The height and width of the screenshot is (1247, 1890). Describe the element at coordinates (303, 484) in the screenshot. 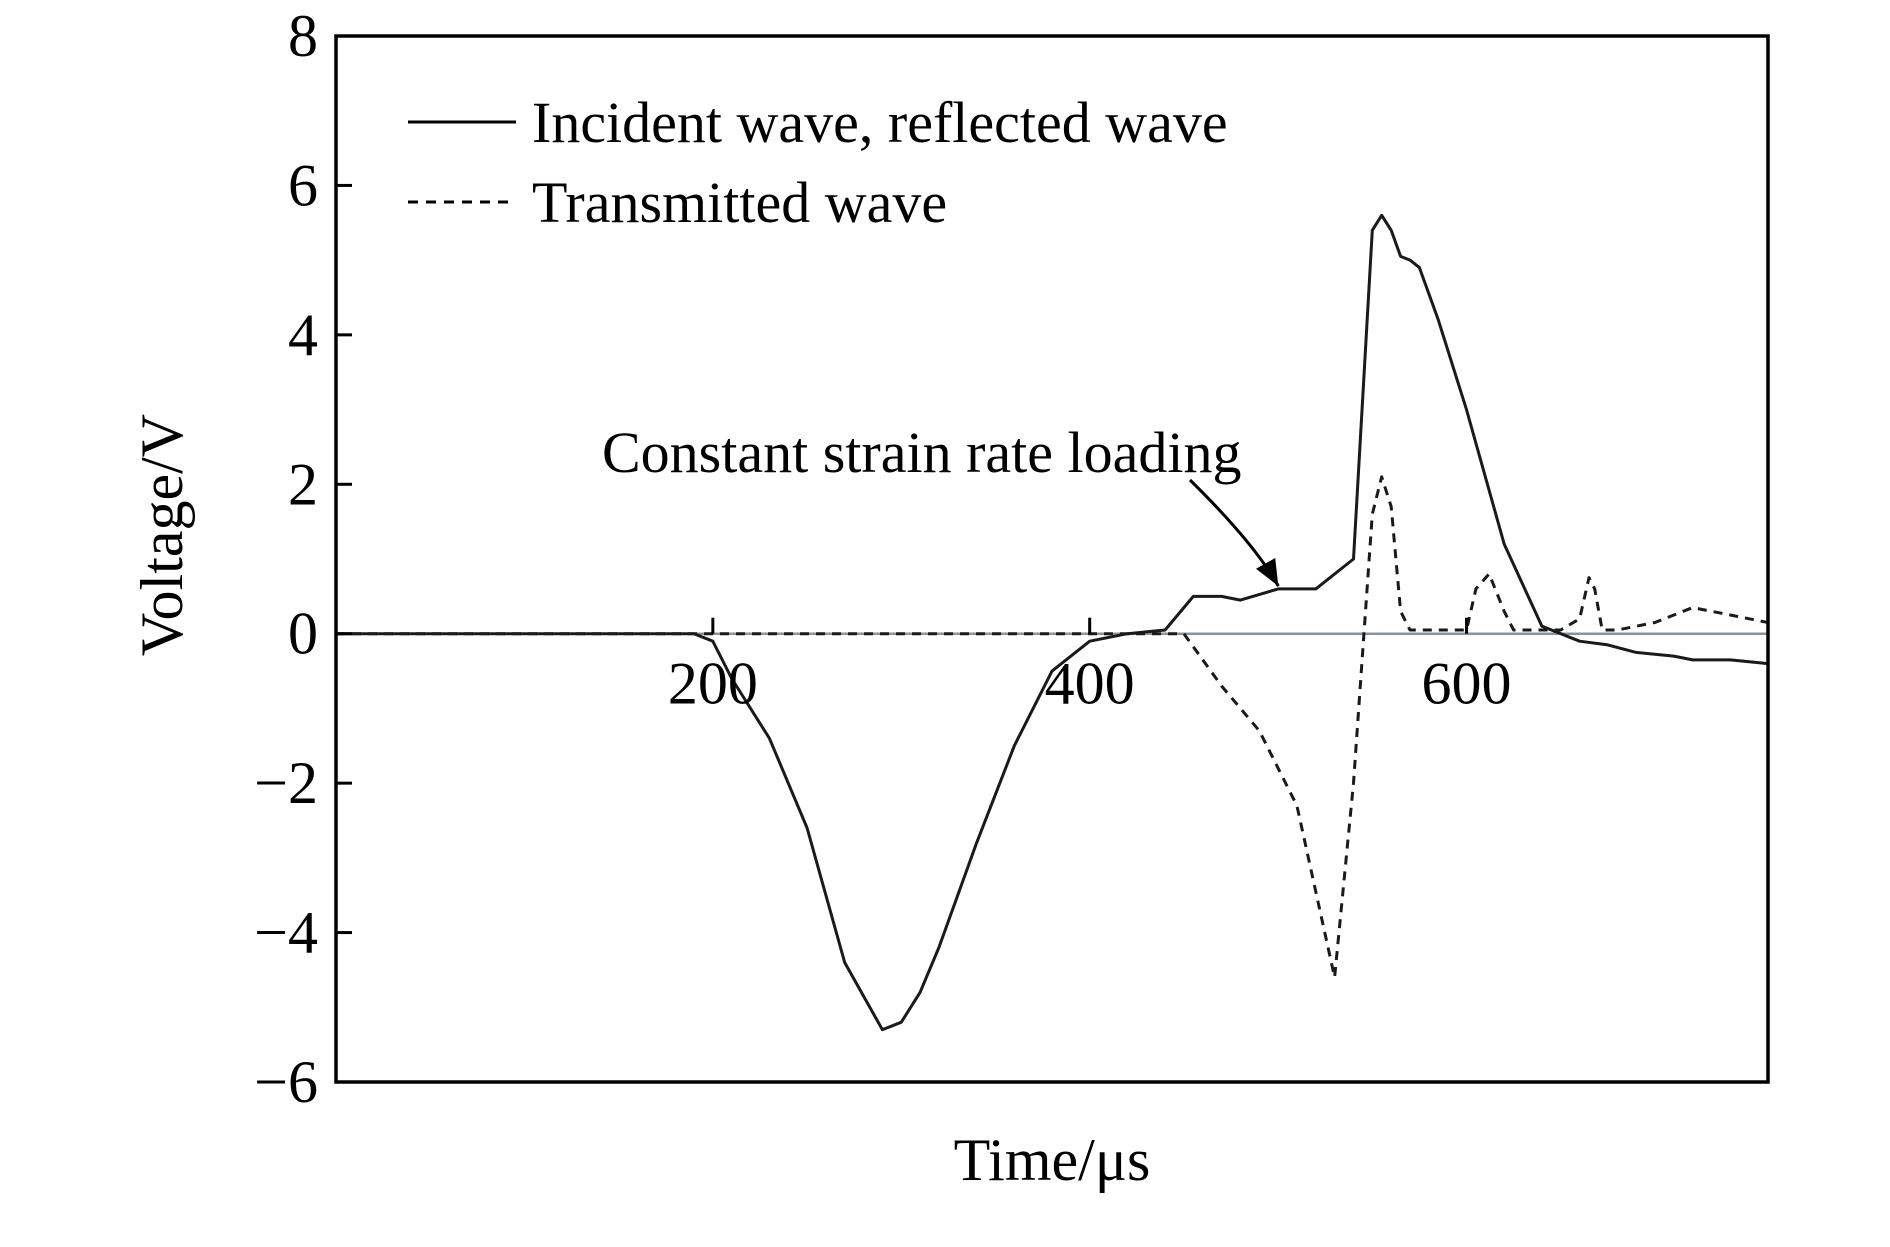

I see `y-tick-label: 2` at that location.